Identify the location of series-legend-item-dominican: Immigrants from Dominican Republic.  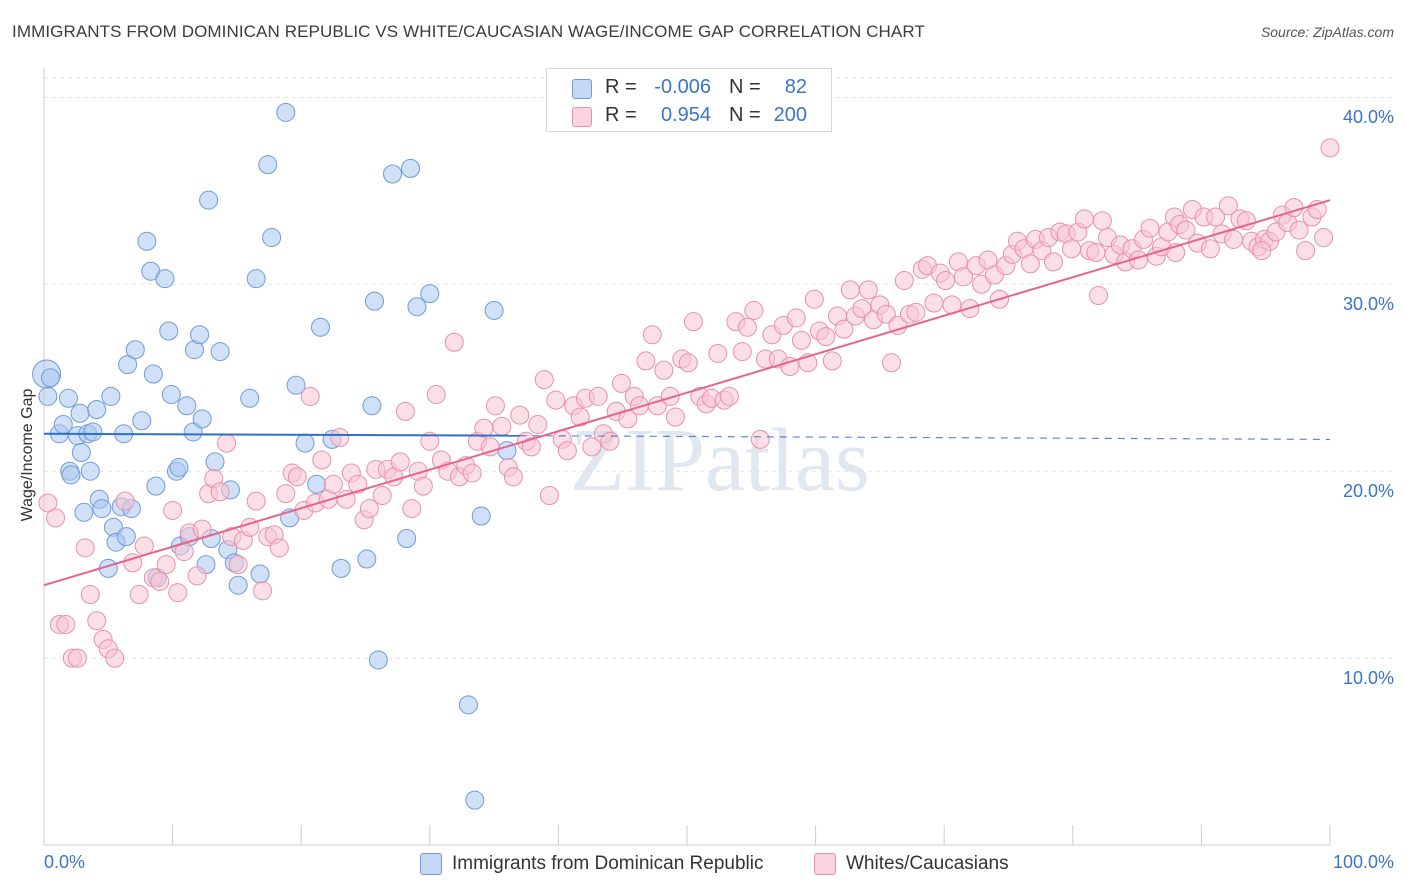
(610, 864).